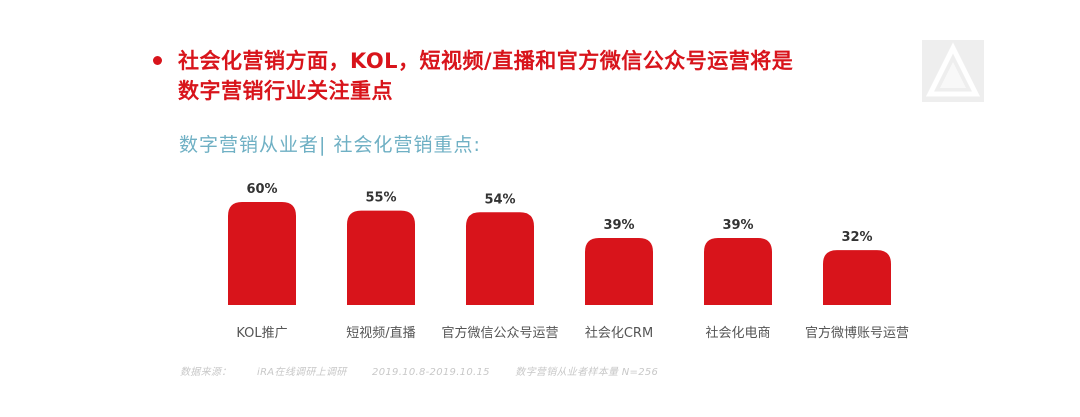  I want to click on data-label-4: 39%, so click(737, 225).